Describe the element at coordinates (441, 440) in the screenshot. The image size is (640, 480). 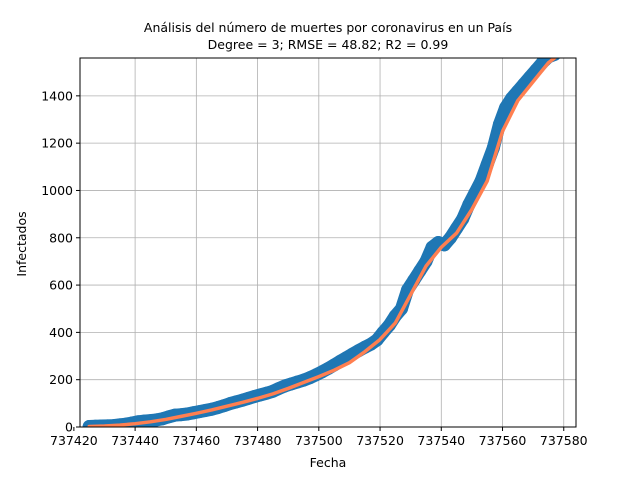
I see `x-tick-label: 737540` at that location.